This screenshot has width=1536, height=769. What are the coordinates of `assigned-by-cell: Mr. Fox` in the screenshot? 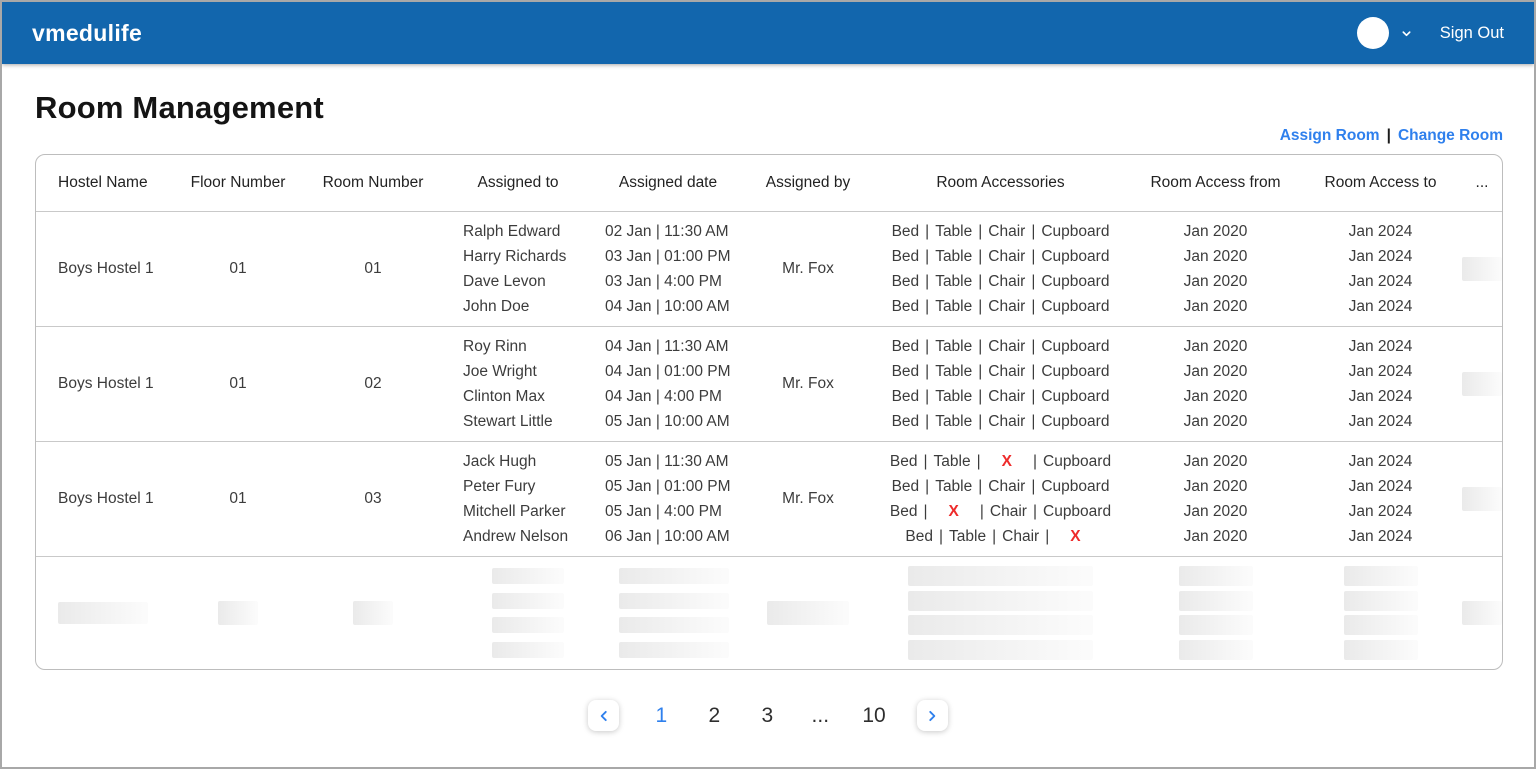 It's located at (808, 498).